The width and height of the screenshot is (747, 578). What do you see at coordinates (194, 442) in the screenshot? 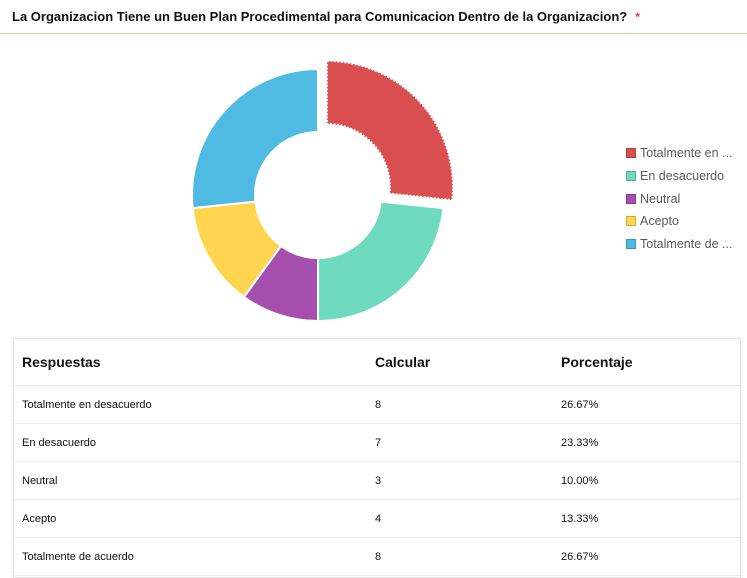
I see `cell-respuesta: En desacuerdo` at bounding box center [194, 442].